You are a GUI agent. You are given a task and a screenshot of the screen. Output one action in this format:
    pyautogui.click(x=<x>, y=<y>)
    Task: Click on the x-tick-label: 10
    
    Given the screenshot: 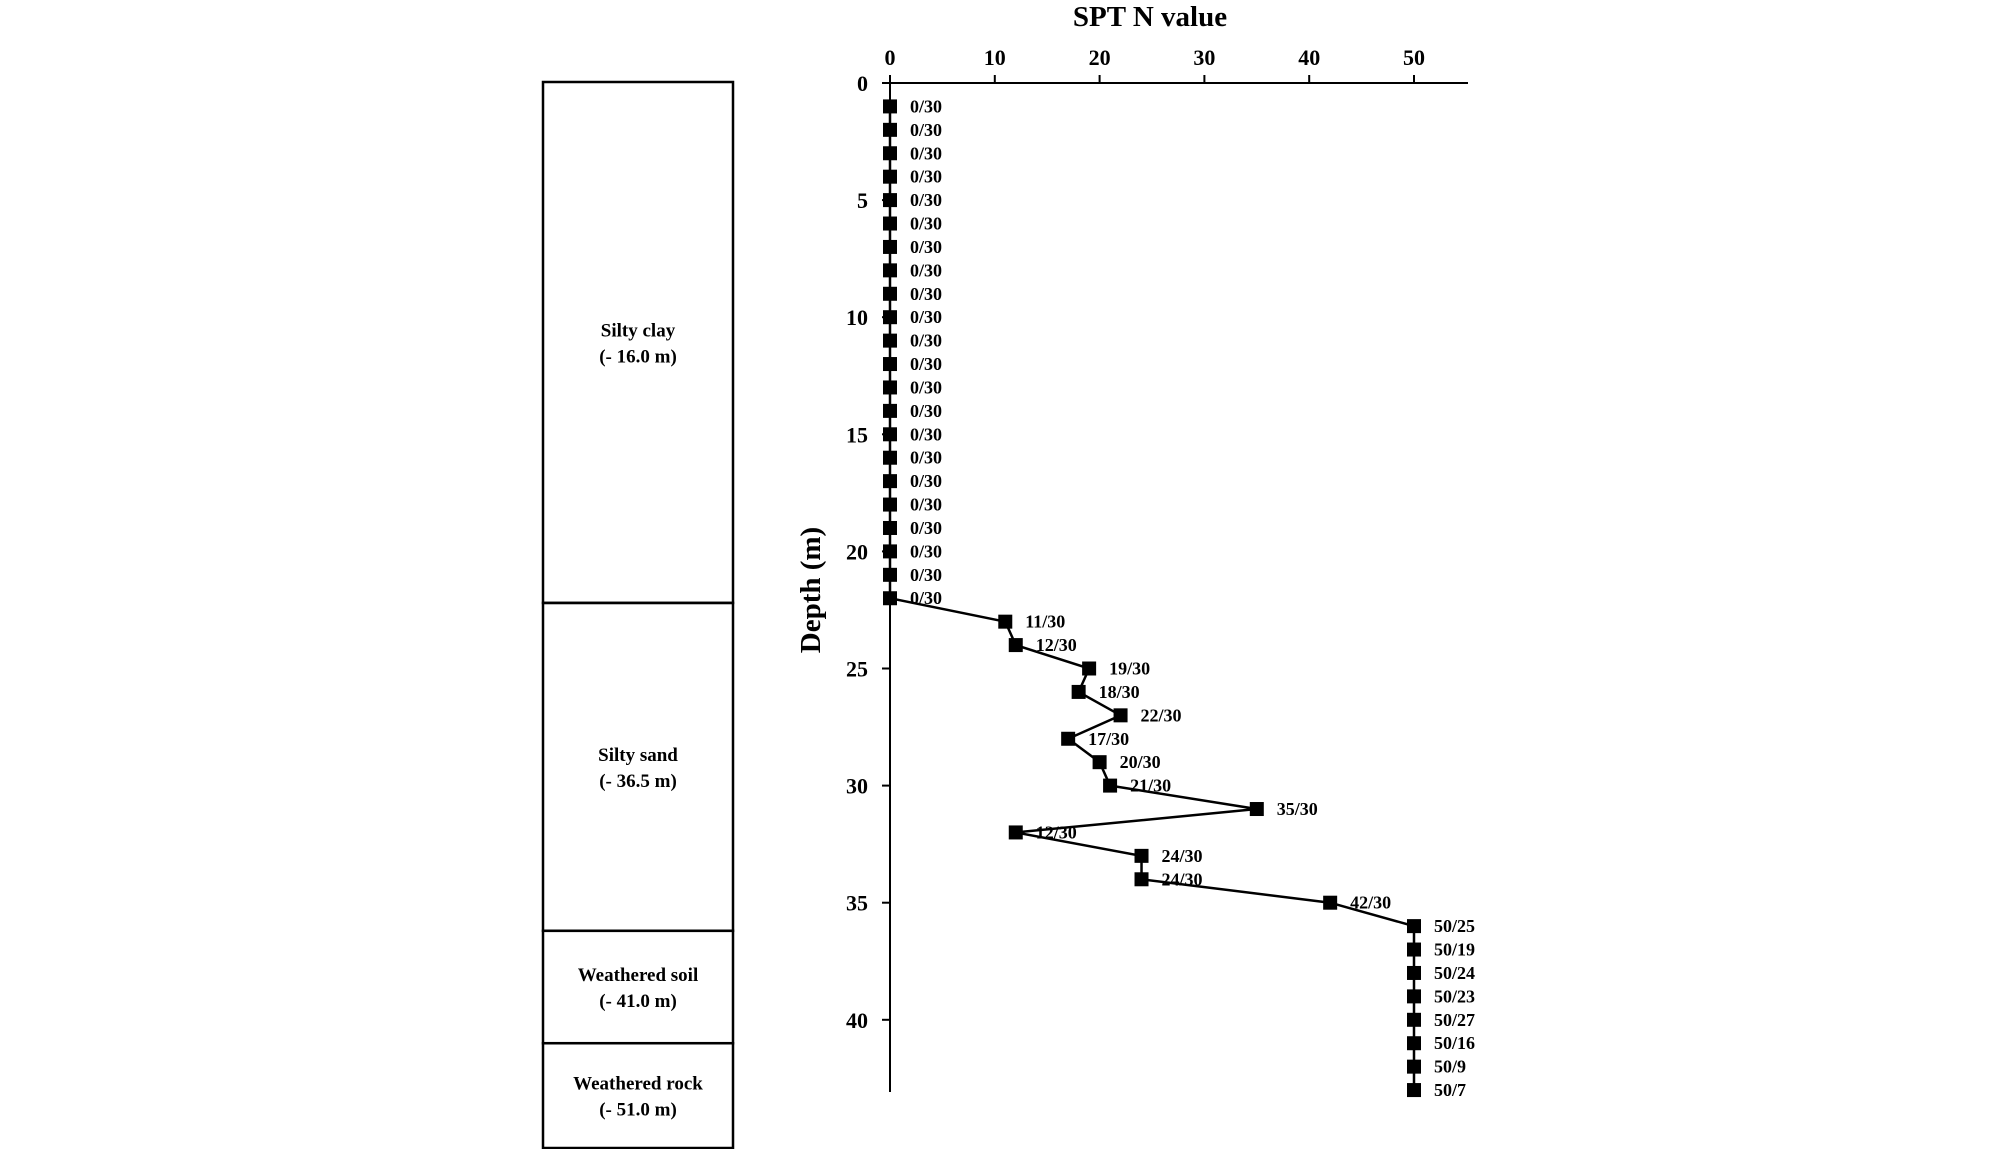 What is the action you would take?
    pyautogui.click(x=995, y=57)
    